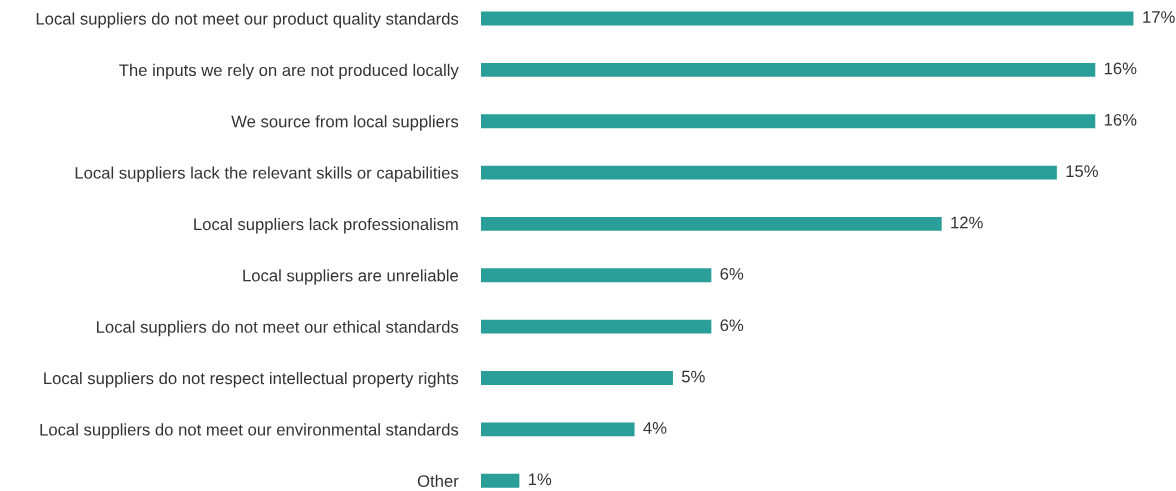  What do you see at coordinates (1082, 171) in the screenshot?
I see `data-label: 15%` at bounding box center [1082, 171].